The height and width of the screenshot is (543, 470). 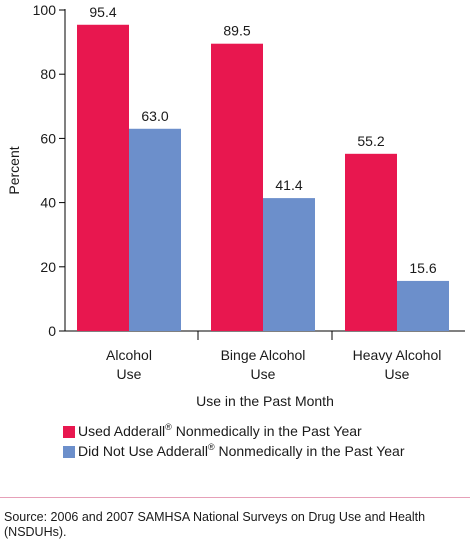 What do you see at coordinates (48, 267) in the screenshot?
I see `y-tick-label: 20` at bounding box center [48, 267].